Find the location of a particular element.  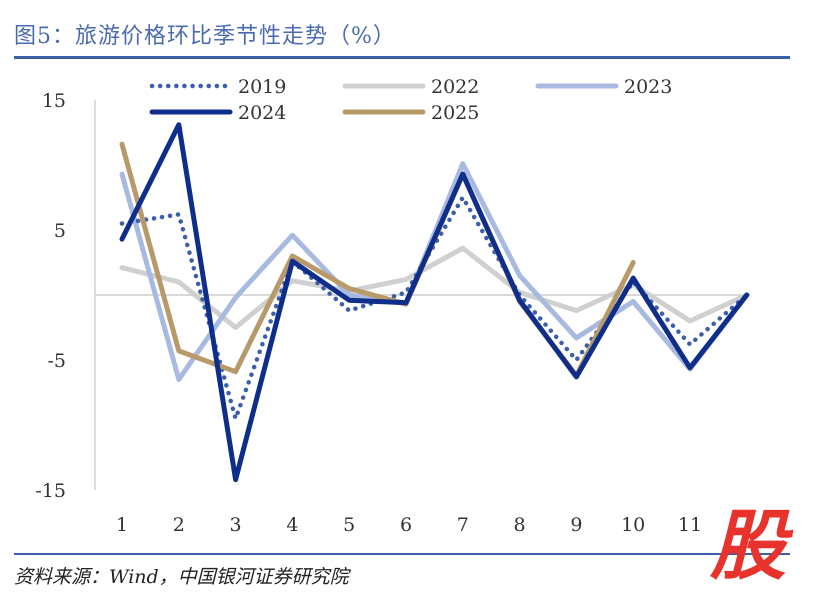

legend-label-2023: 2023 is located at coordinates (648, 87).